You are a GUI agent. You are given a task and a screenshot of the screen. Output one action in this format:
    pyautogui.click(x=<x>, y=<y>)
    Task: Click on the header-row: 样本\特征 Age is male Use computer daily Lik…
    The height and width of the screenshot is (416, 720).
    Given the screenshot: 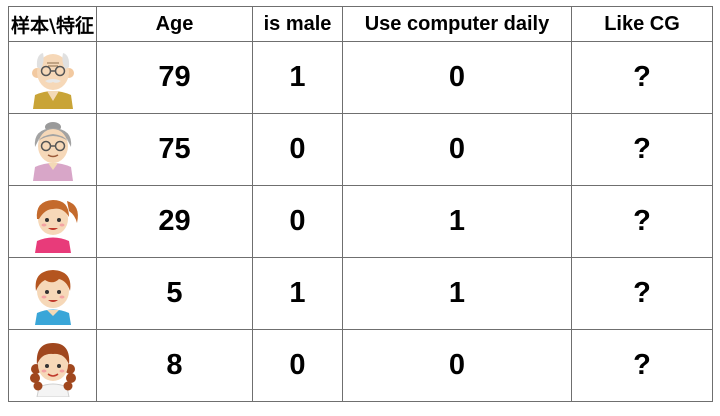 What is the action you would take?
    pyautogui.click(x=360, y=24)
    